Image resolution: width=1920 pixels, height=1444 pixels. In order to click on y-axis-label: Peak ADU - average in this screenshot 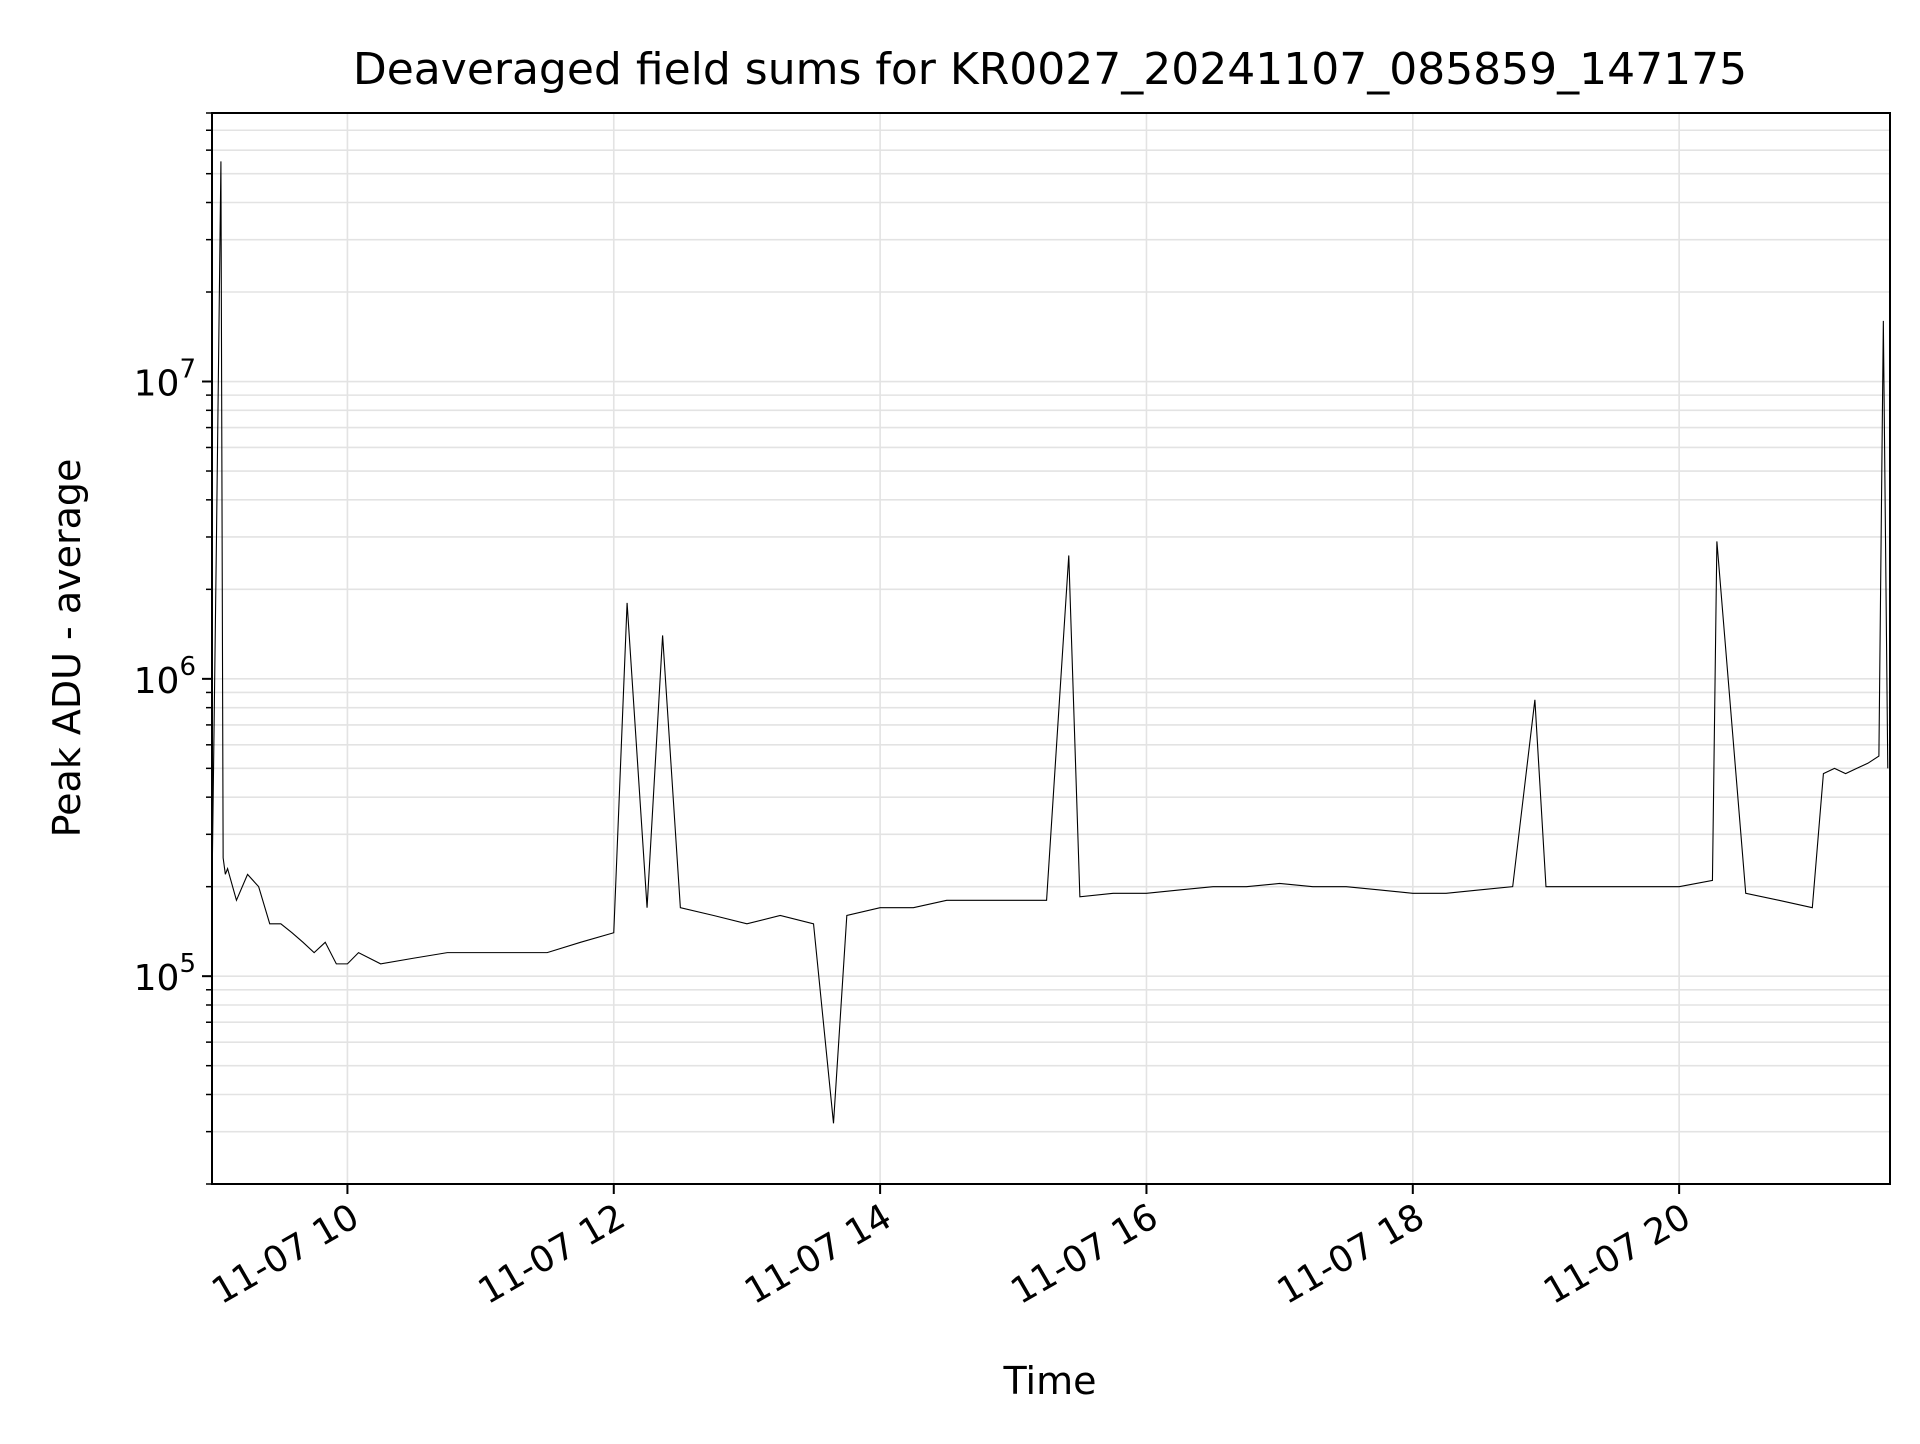, I will do `click(67, 648)`.